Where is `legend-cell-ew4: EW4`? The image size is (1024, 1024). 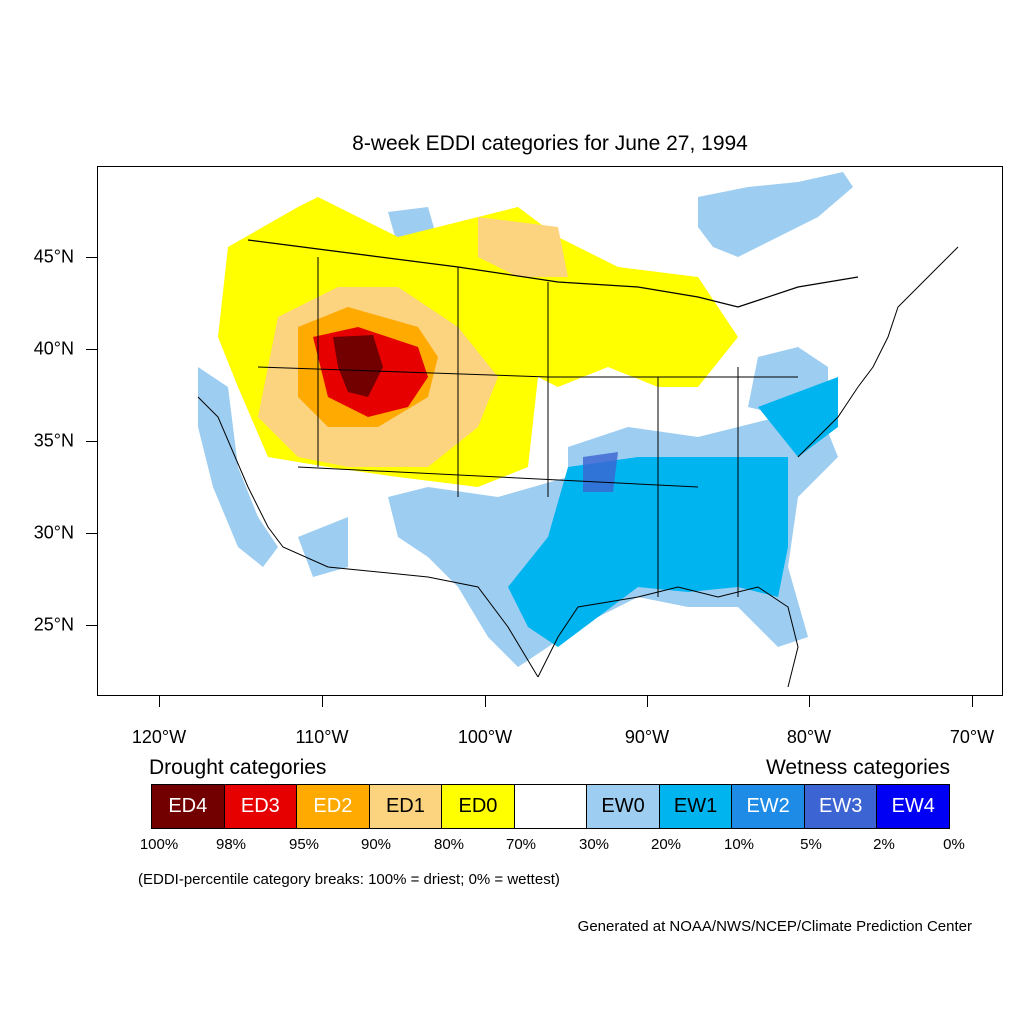 legend-cell-ew4: EW4 is located at coordinates (913, 806).